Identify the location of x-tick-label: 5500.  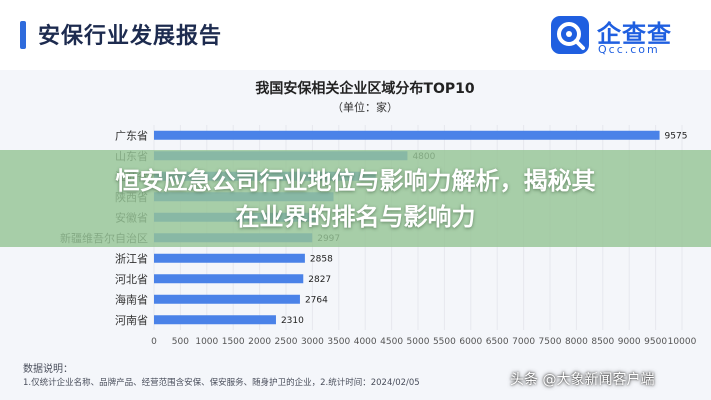
(444, 342).